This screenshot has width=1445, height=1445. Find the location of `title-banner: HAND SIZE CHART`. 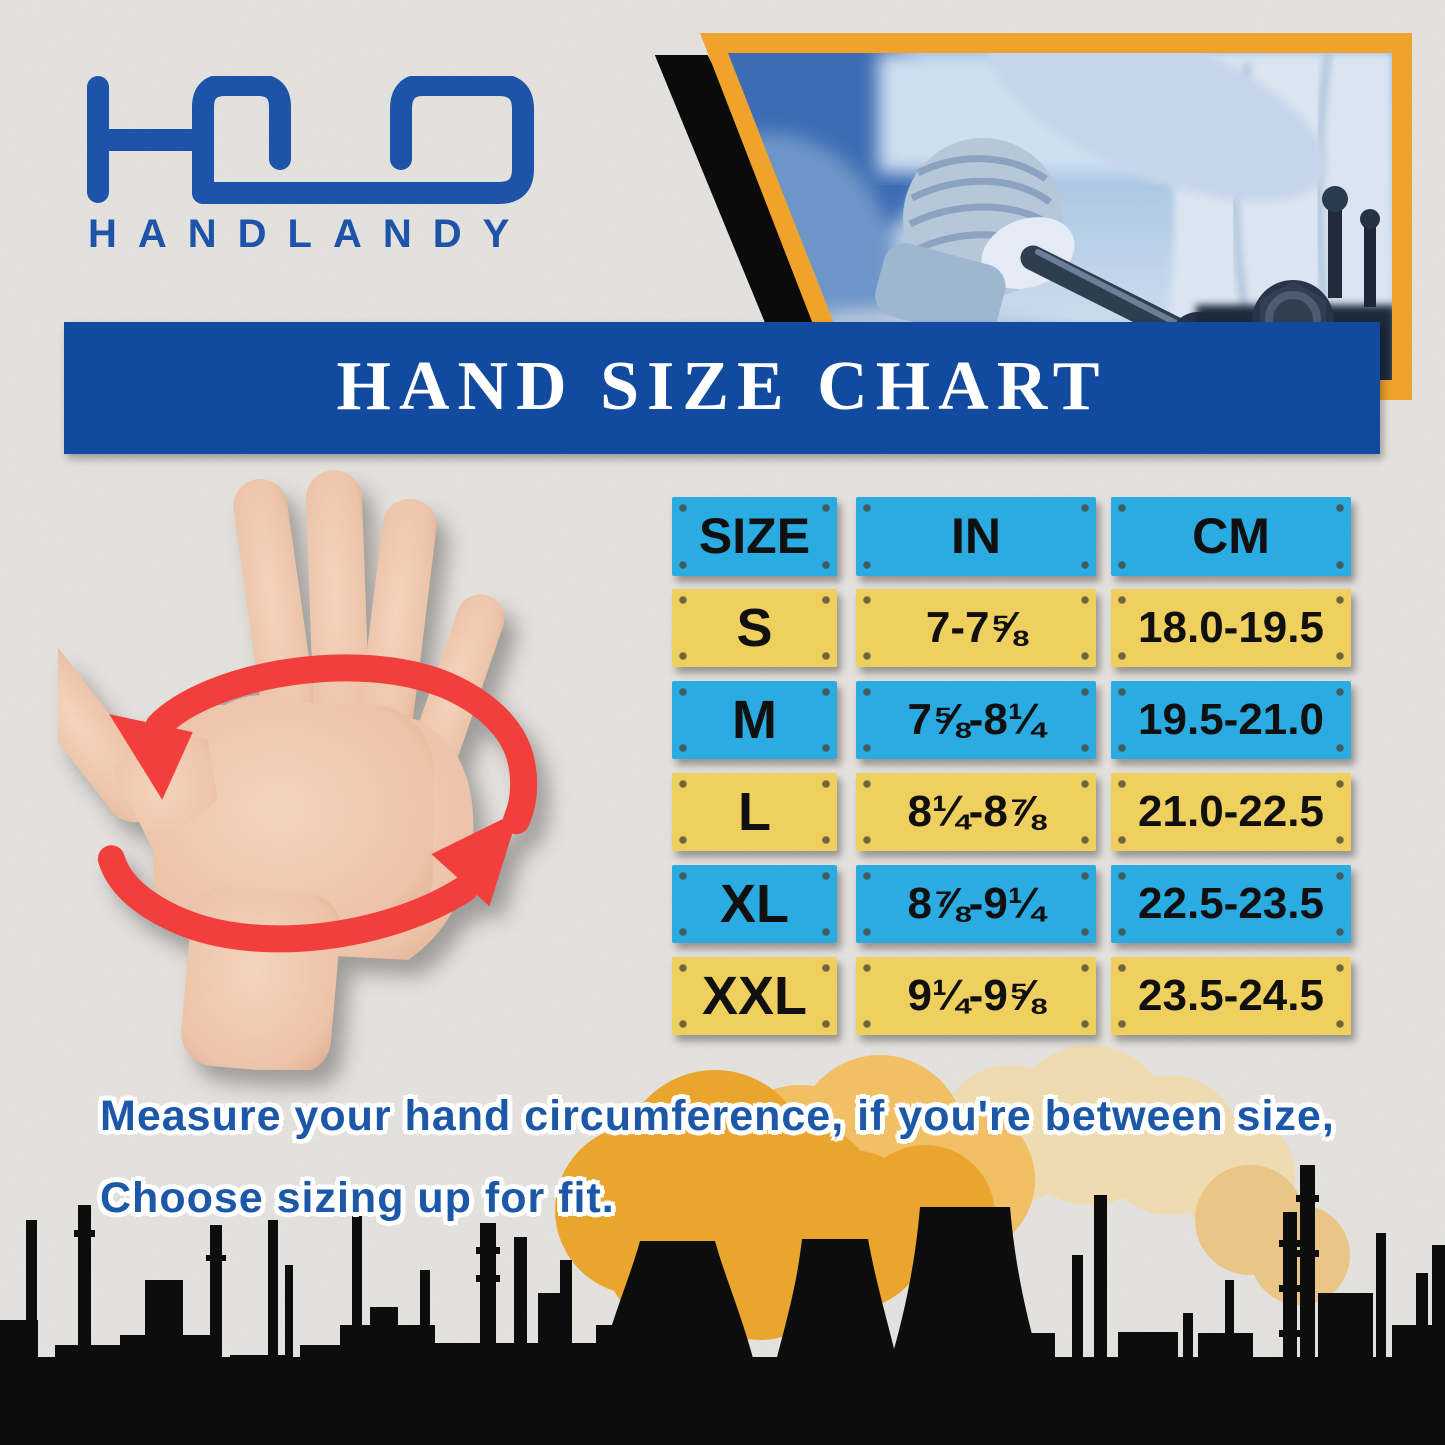

title-banner: HAND SIZE CHART is located at coordinates (722, 388).